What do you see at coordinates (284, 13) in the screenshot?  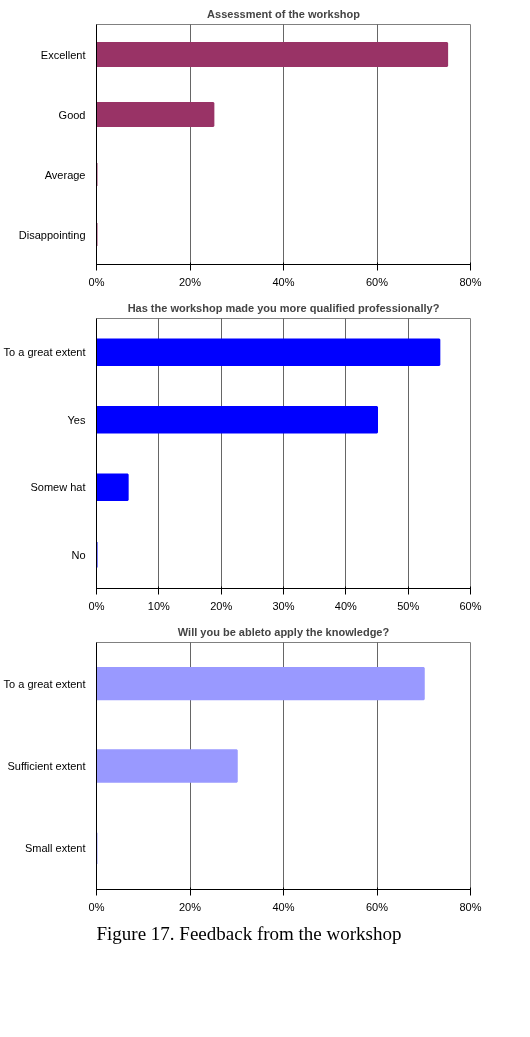 I see `chart-title: Assessment of the workshop` at bounding box center [284, 13].